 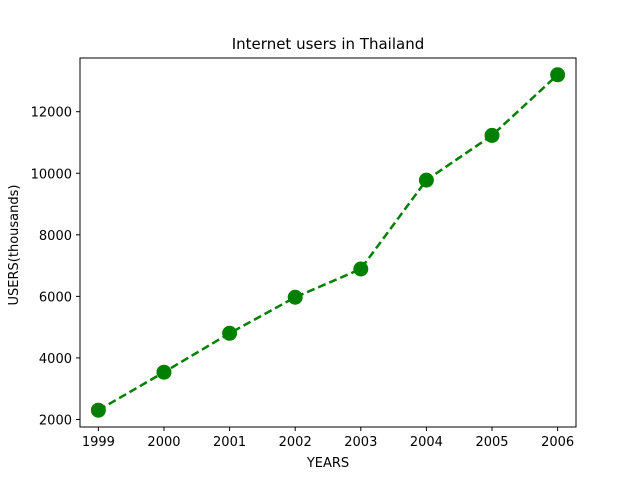 What do you see at coordinates (14, 245) in the screenshot?
I see `y-axis-label: USERS(thousands)` at bounding box center [14, 245].